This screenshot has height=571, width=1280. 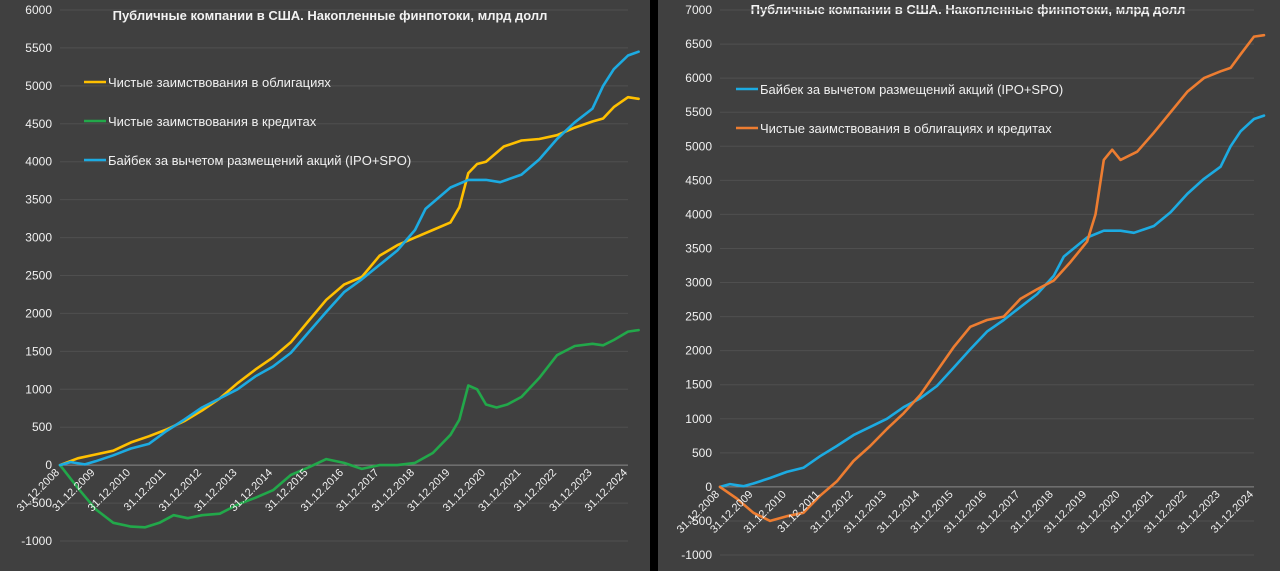 I want to click on y-tick-label: 7000, so click(x=698, y=10).